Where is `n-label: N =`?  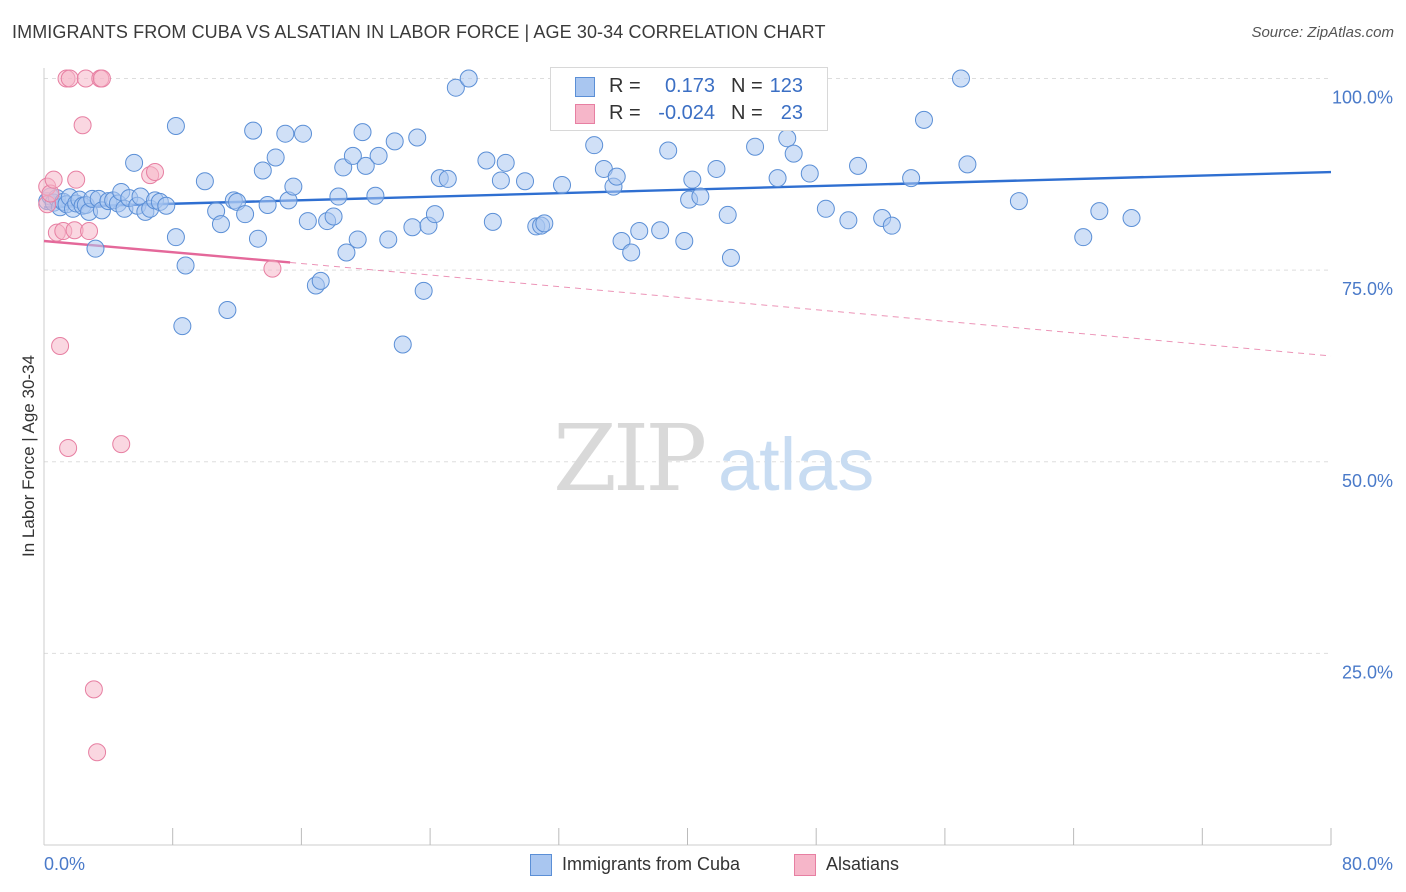 n-label: N = is located at coordinates (747, 86).